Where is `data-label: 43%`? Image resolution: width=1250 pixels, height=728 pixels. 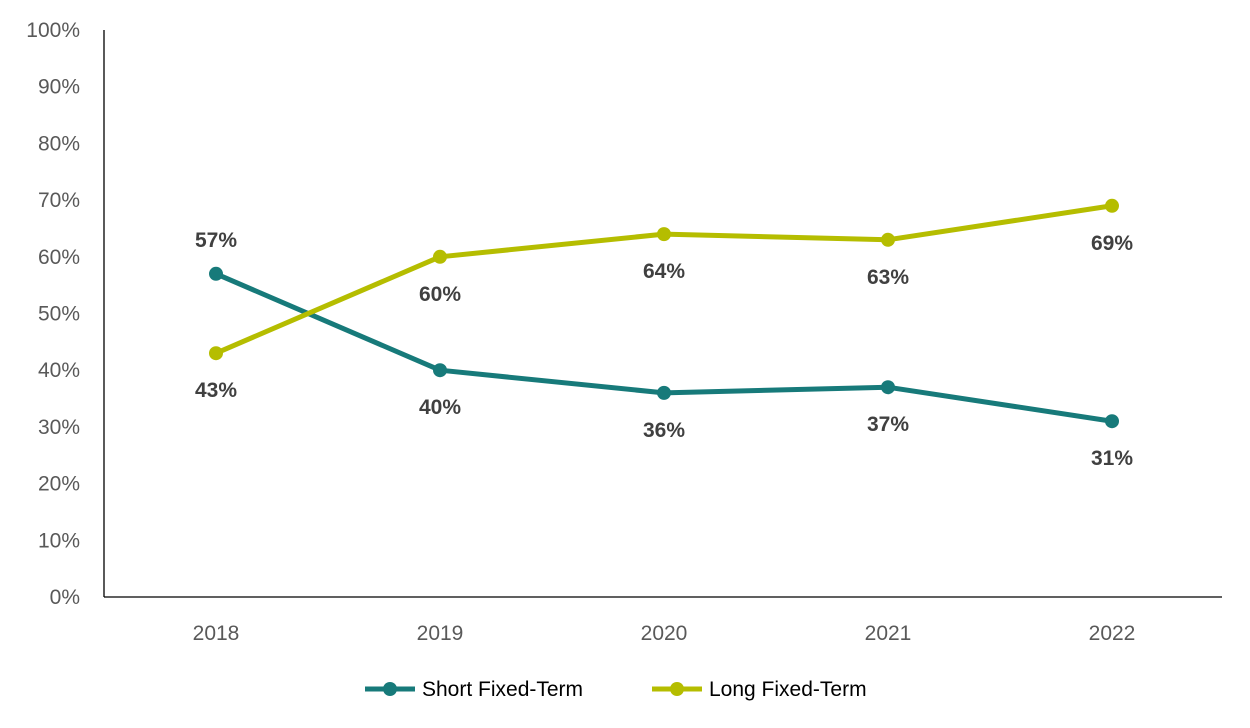 data-label: 43% is located at coordinates (216, 390).